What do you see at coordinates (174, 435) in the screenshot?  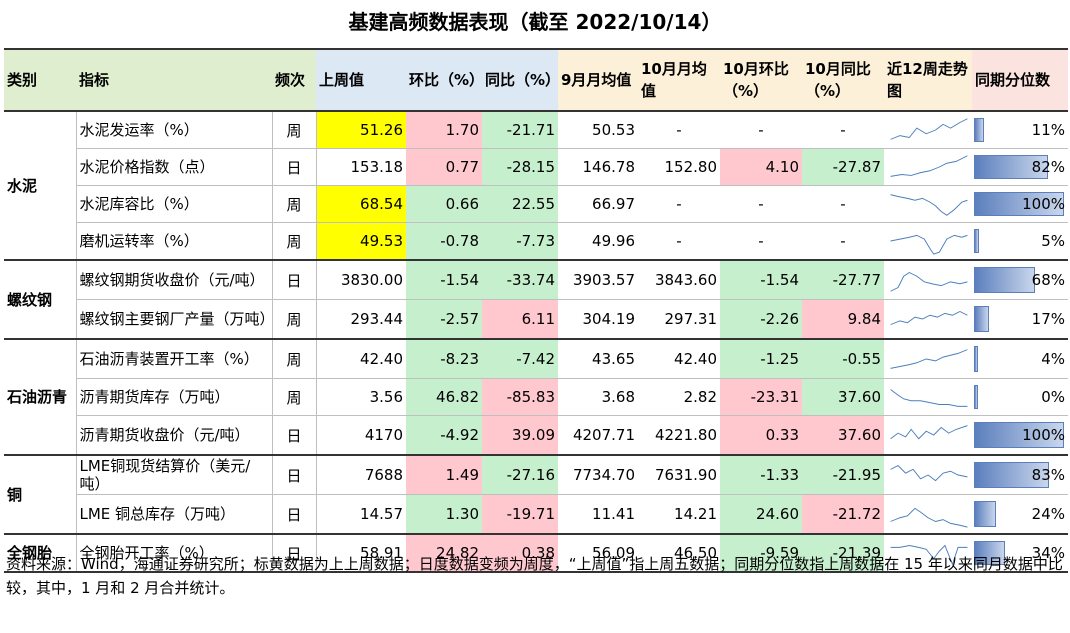 I see `indicator-name: 沥青期货收盘价（元/吨）` at bounding box center [174, 435].